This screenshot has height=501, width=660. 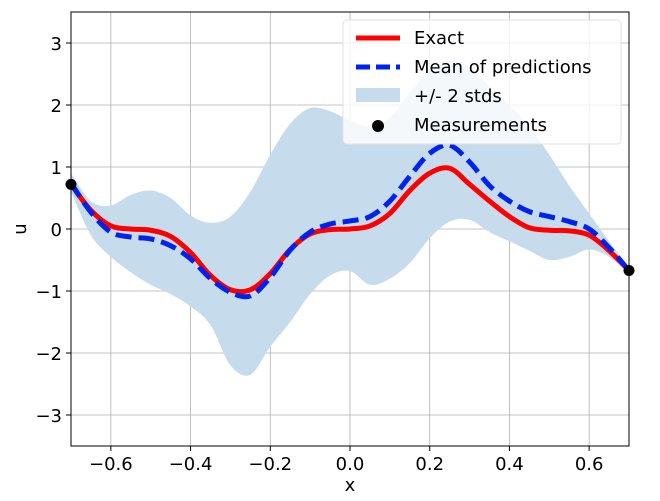 I want to click on legend-box, so click(x=482, y=82).